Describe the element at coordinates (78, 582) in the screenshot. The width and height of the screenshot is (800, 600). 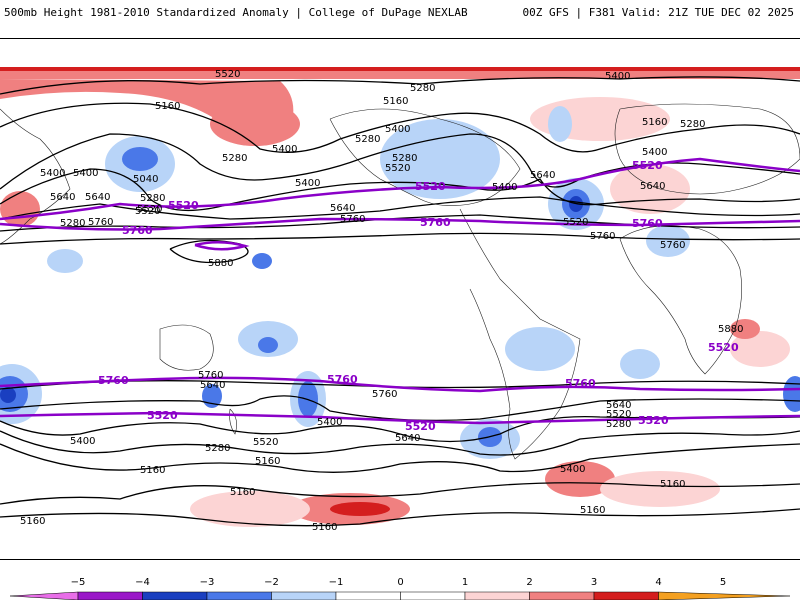
I see `colorbar-tick-label: −5` at that location.